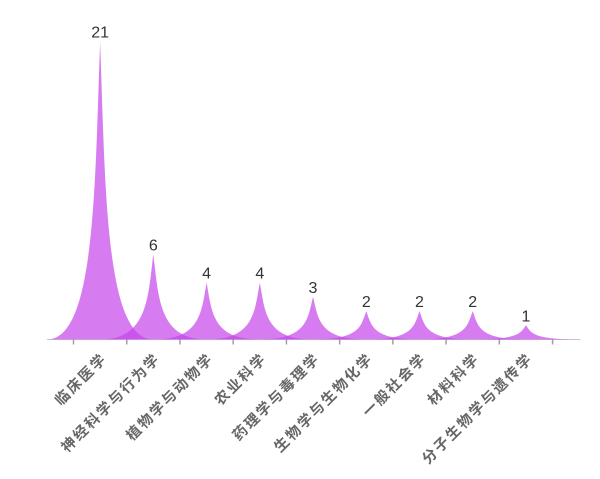  Describe the element at coordinates (153, 245) in the screenshot. I see `svg-text: 6` at that location.